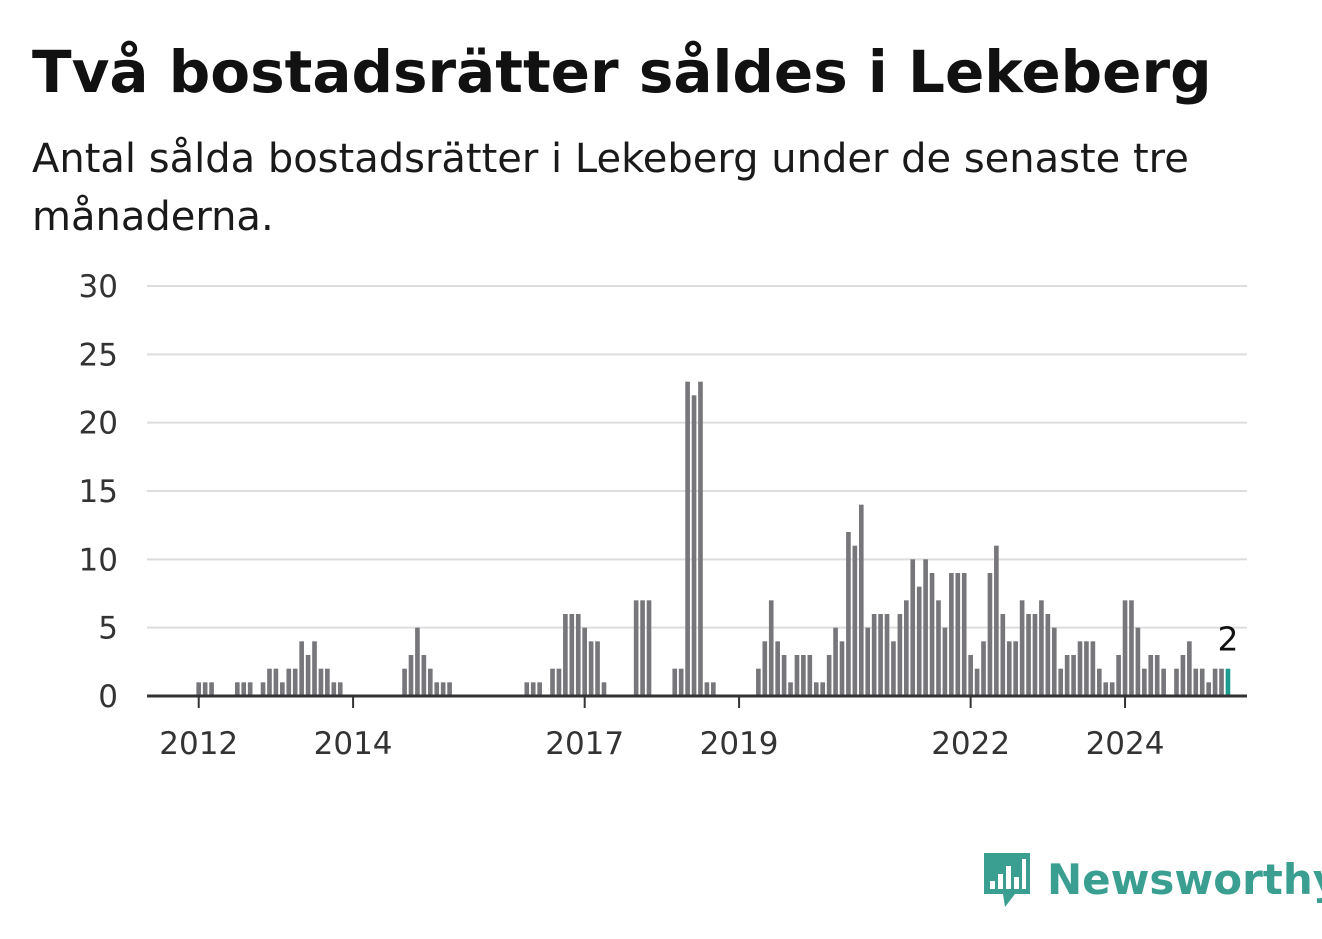 This screenshot has width=1322, height=939. What do you see at coordinates (584, 744) in the screenshot?
I see `x-tick-label: 2017` at bounding box center [584, 744].